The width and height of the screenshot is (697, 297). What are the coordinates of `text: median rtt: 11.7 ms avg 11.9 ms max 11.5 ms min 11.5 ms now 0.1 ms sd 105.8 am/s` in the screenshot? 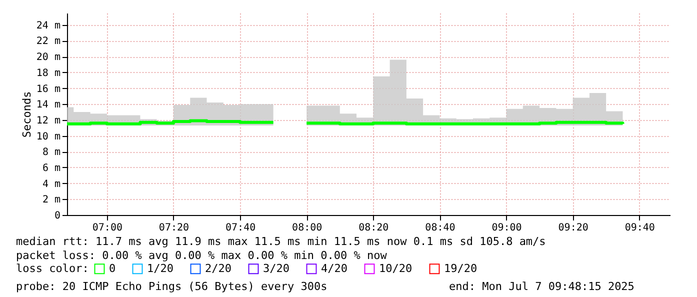 It's located at (281, 241).